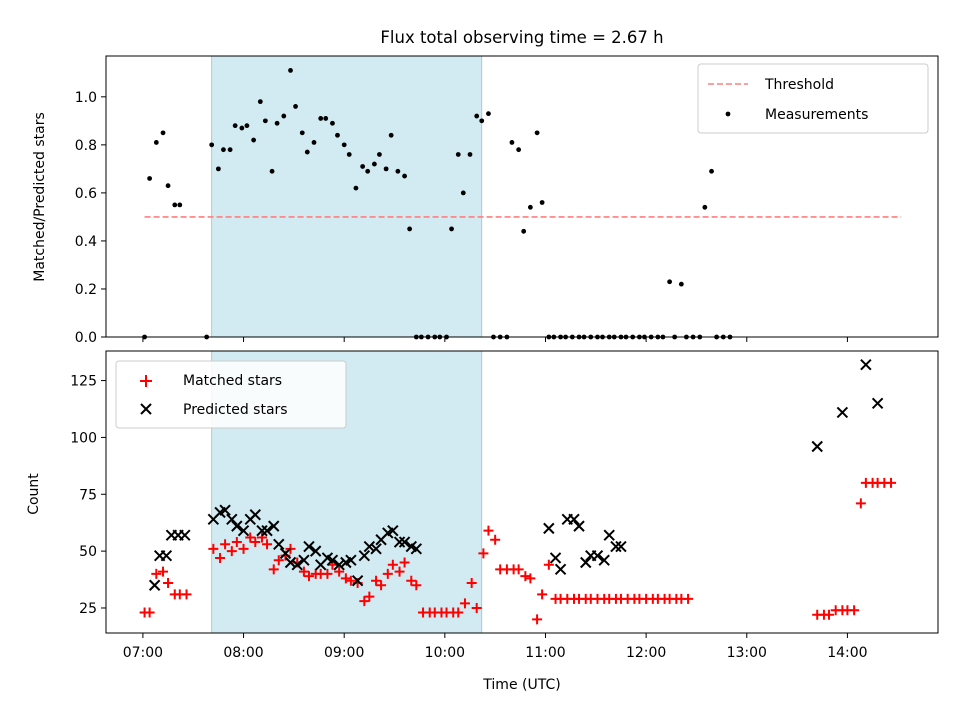  I want to click on top-legend: Threshold Measurements, so click(813, 98).